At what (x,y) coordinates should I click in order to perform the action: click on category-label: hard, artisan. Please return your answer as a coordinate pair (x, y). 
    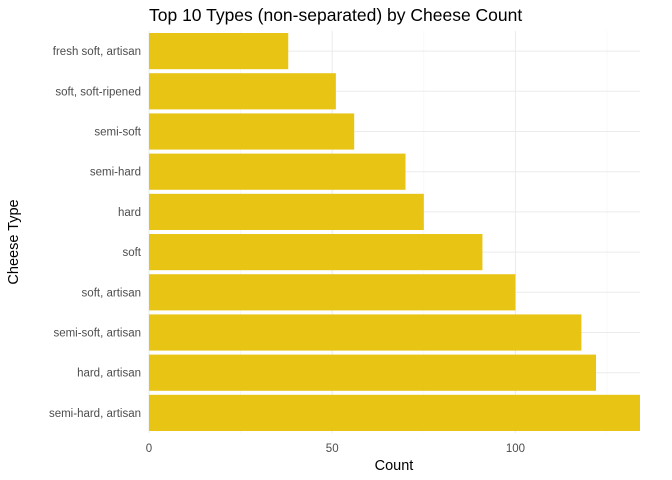
    Looking at the image, I should click on (109, 374).